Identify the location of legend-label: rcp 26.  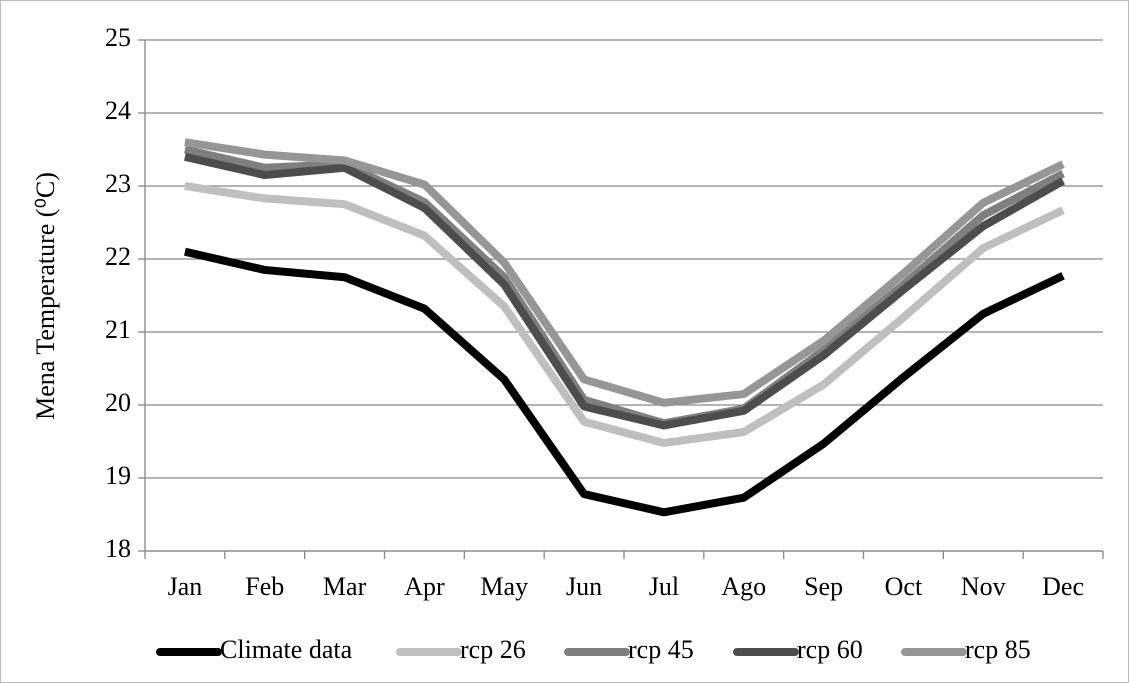
(493, 649).